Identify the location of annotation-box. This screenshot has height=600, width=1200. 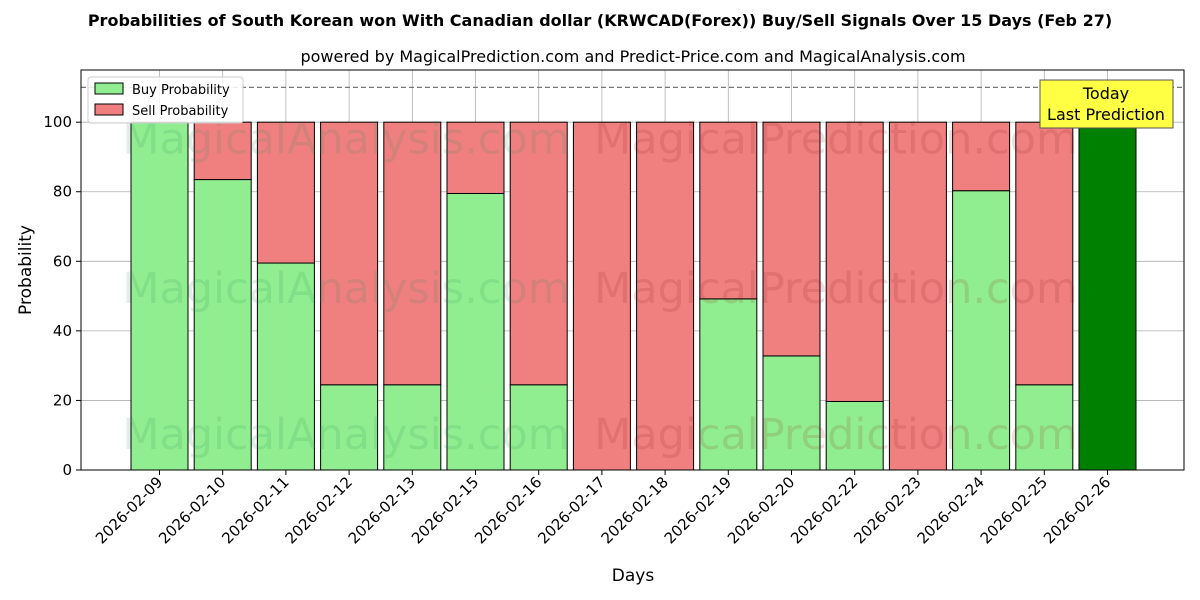
(1106, 104).